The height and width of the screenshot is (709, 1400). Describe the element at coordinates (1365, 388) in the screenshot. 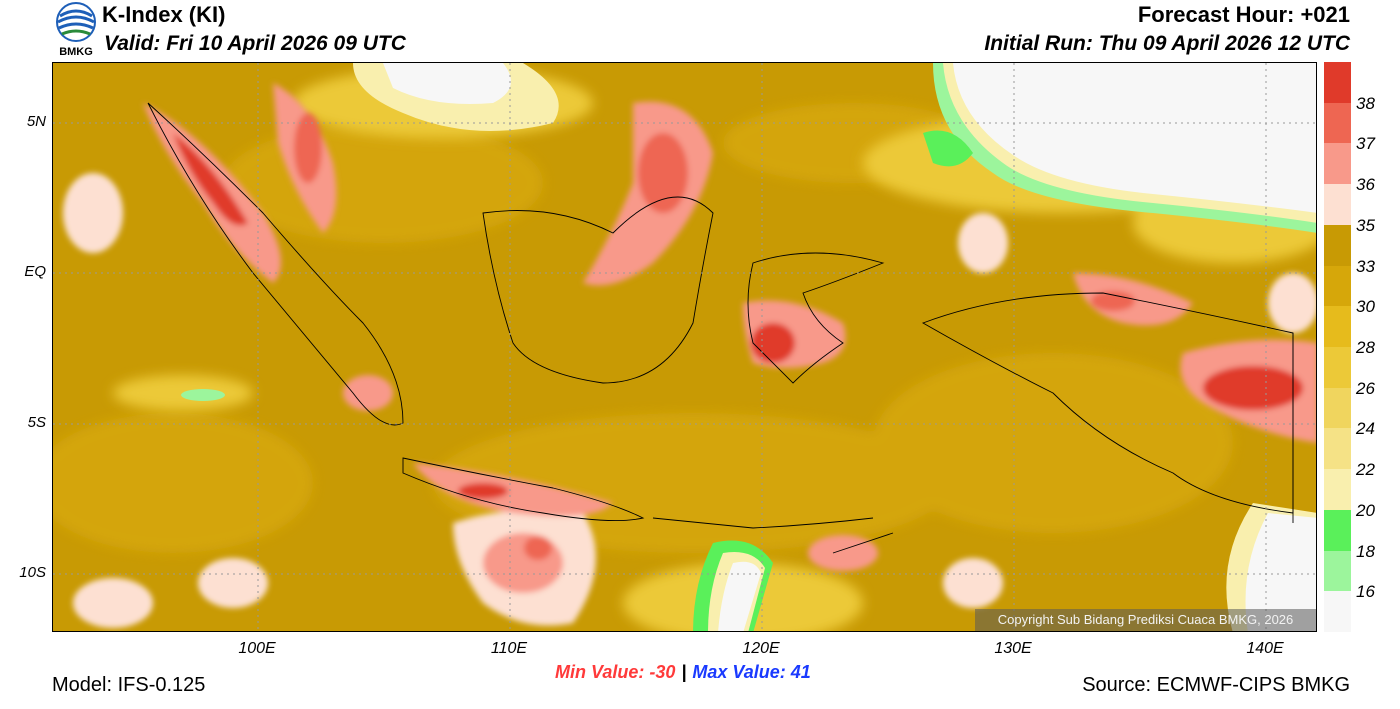

I see `colorbar-label: 26` at that location.